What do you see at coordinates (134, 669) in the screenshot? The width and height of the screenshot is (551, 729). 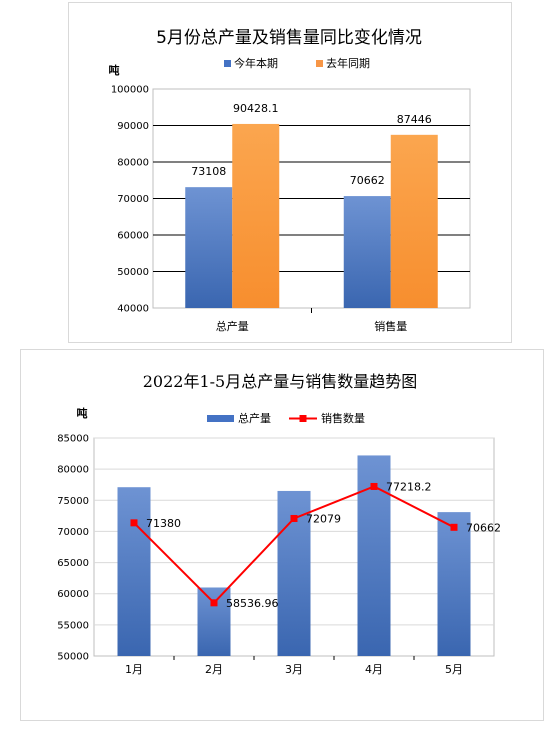 I see `x-tick-label: 1月` at bounding box center [134, 669].